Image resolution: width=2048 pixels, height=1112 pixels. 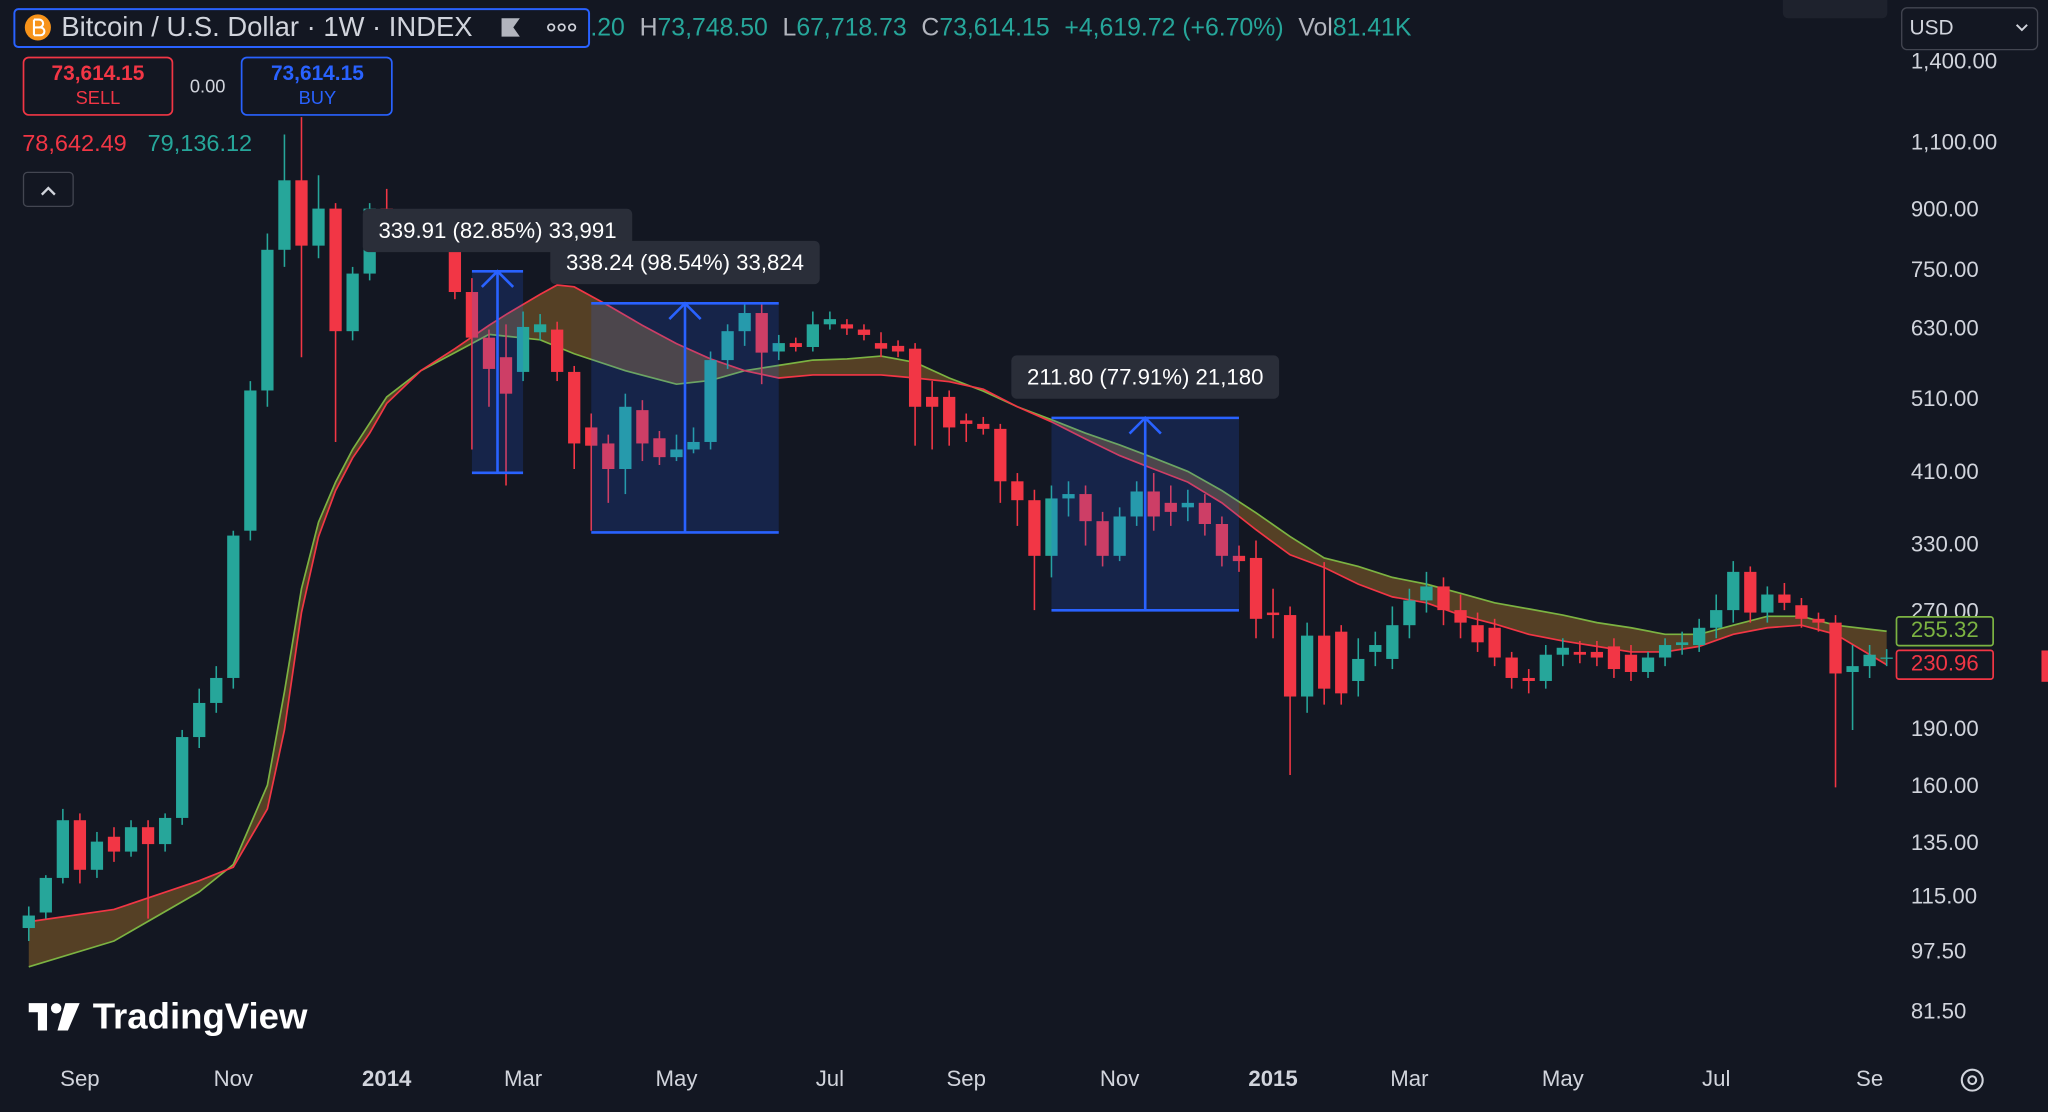 What do you see at coordinates (98, 73) in the screenshot?
I see `sell-price: 73,614.15` at bounding box center [98, 73].